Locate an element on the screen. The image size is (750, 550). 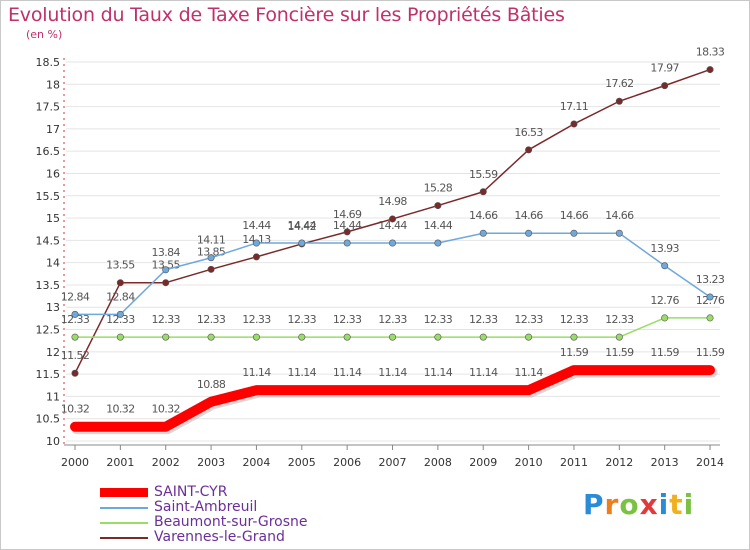
data-label: 13.23 is located at coordinates (710, 279).